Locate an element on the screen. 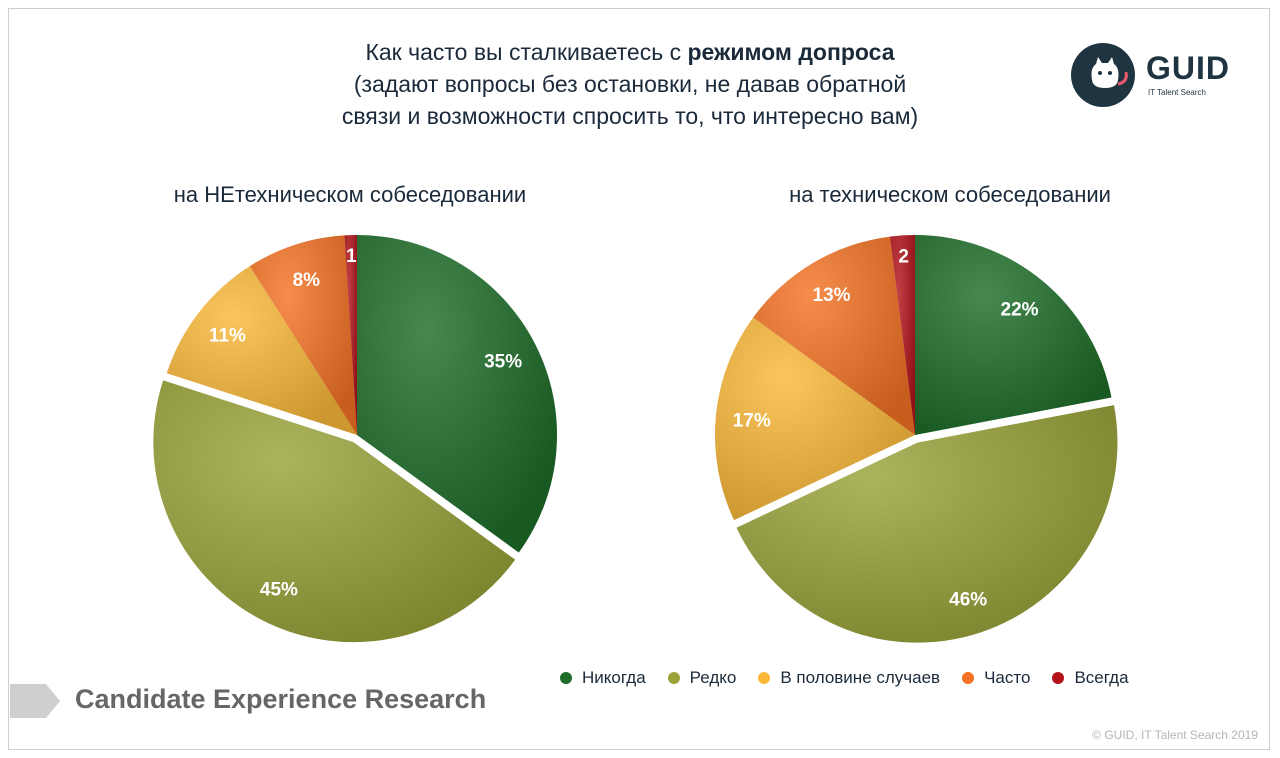 The image size is (1280, 758). pie-left-title: на НЕтехническом собеседовании is located at coordinates (350, 194).